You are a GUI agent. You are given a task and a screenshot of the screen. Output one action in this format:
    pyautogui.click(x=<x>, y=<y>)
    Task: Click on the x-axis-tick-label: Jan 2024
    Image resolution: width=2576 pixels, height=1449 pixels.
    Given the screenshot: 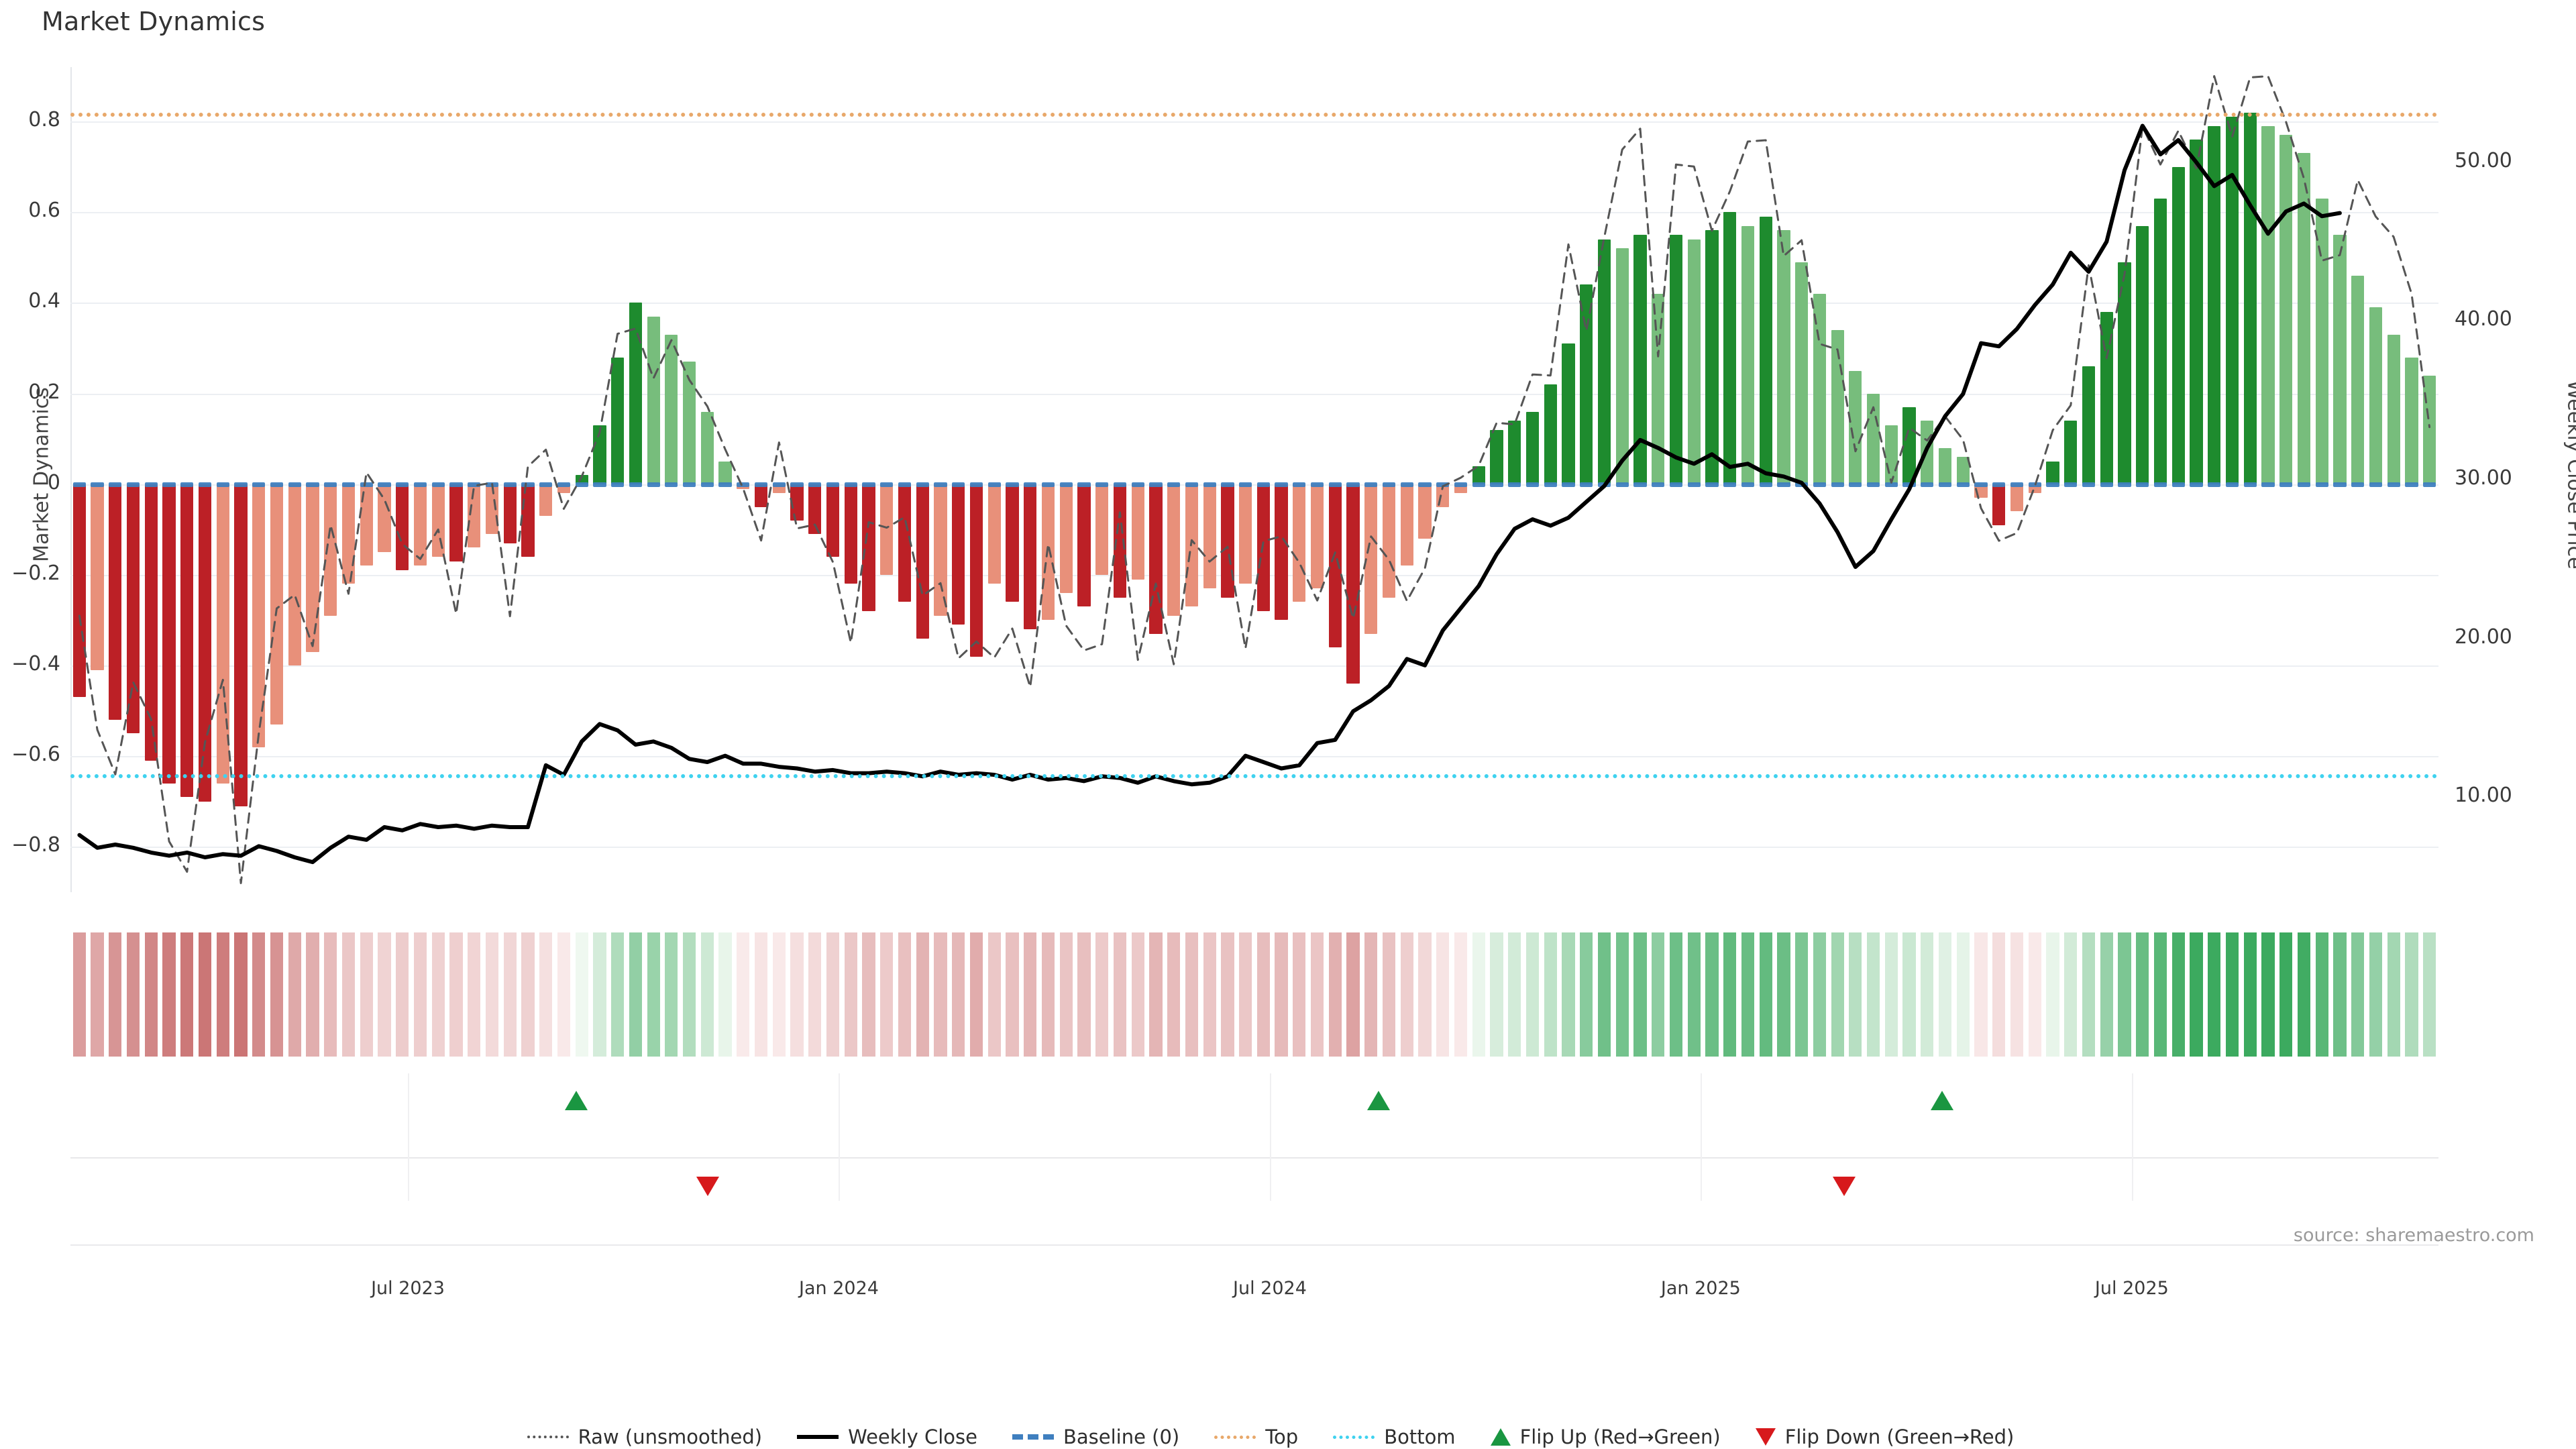 What is the action you would take?
    pyautogui.click(x=839, y=1288)
    